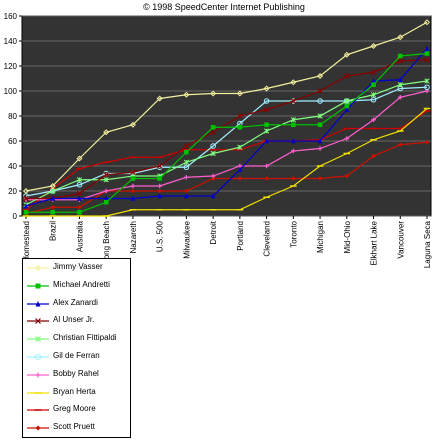  Describe the element at coordinates (133, 237) in the screenshot. I see `x-tick-label: Nazareth` at that location.